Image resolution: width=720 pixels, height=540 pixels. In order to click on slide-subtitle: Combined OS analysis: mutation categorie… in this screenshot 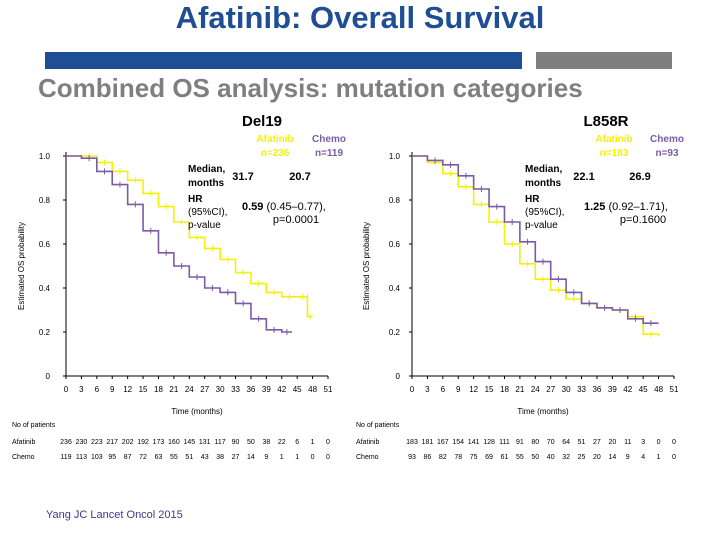, I will do `click(310, 88)`.